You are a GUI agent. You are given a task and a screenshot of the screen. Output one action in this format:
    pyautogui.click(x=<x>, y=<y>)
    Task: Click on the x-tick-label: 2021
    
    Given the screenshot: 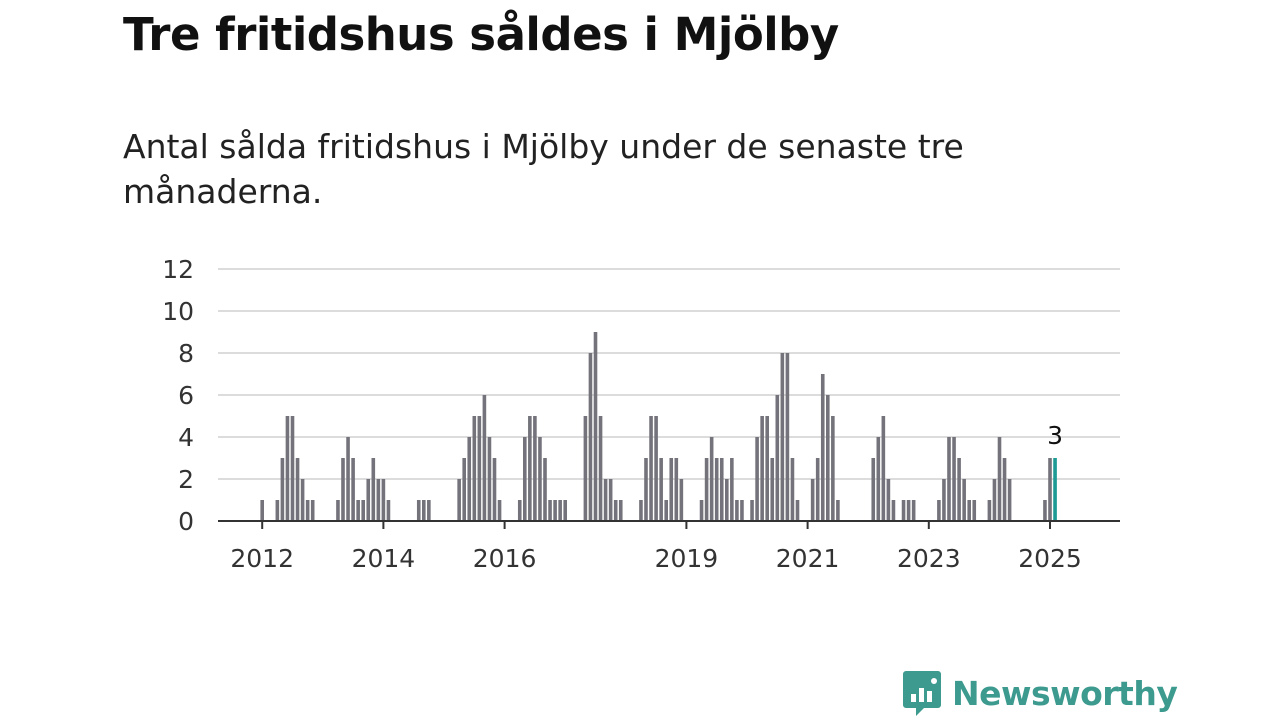 What is the action you would take?
    pyautogui.click(x=808, y=558)
    